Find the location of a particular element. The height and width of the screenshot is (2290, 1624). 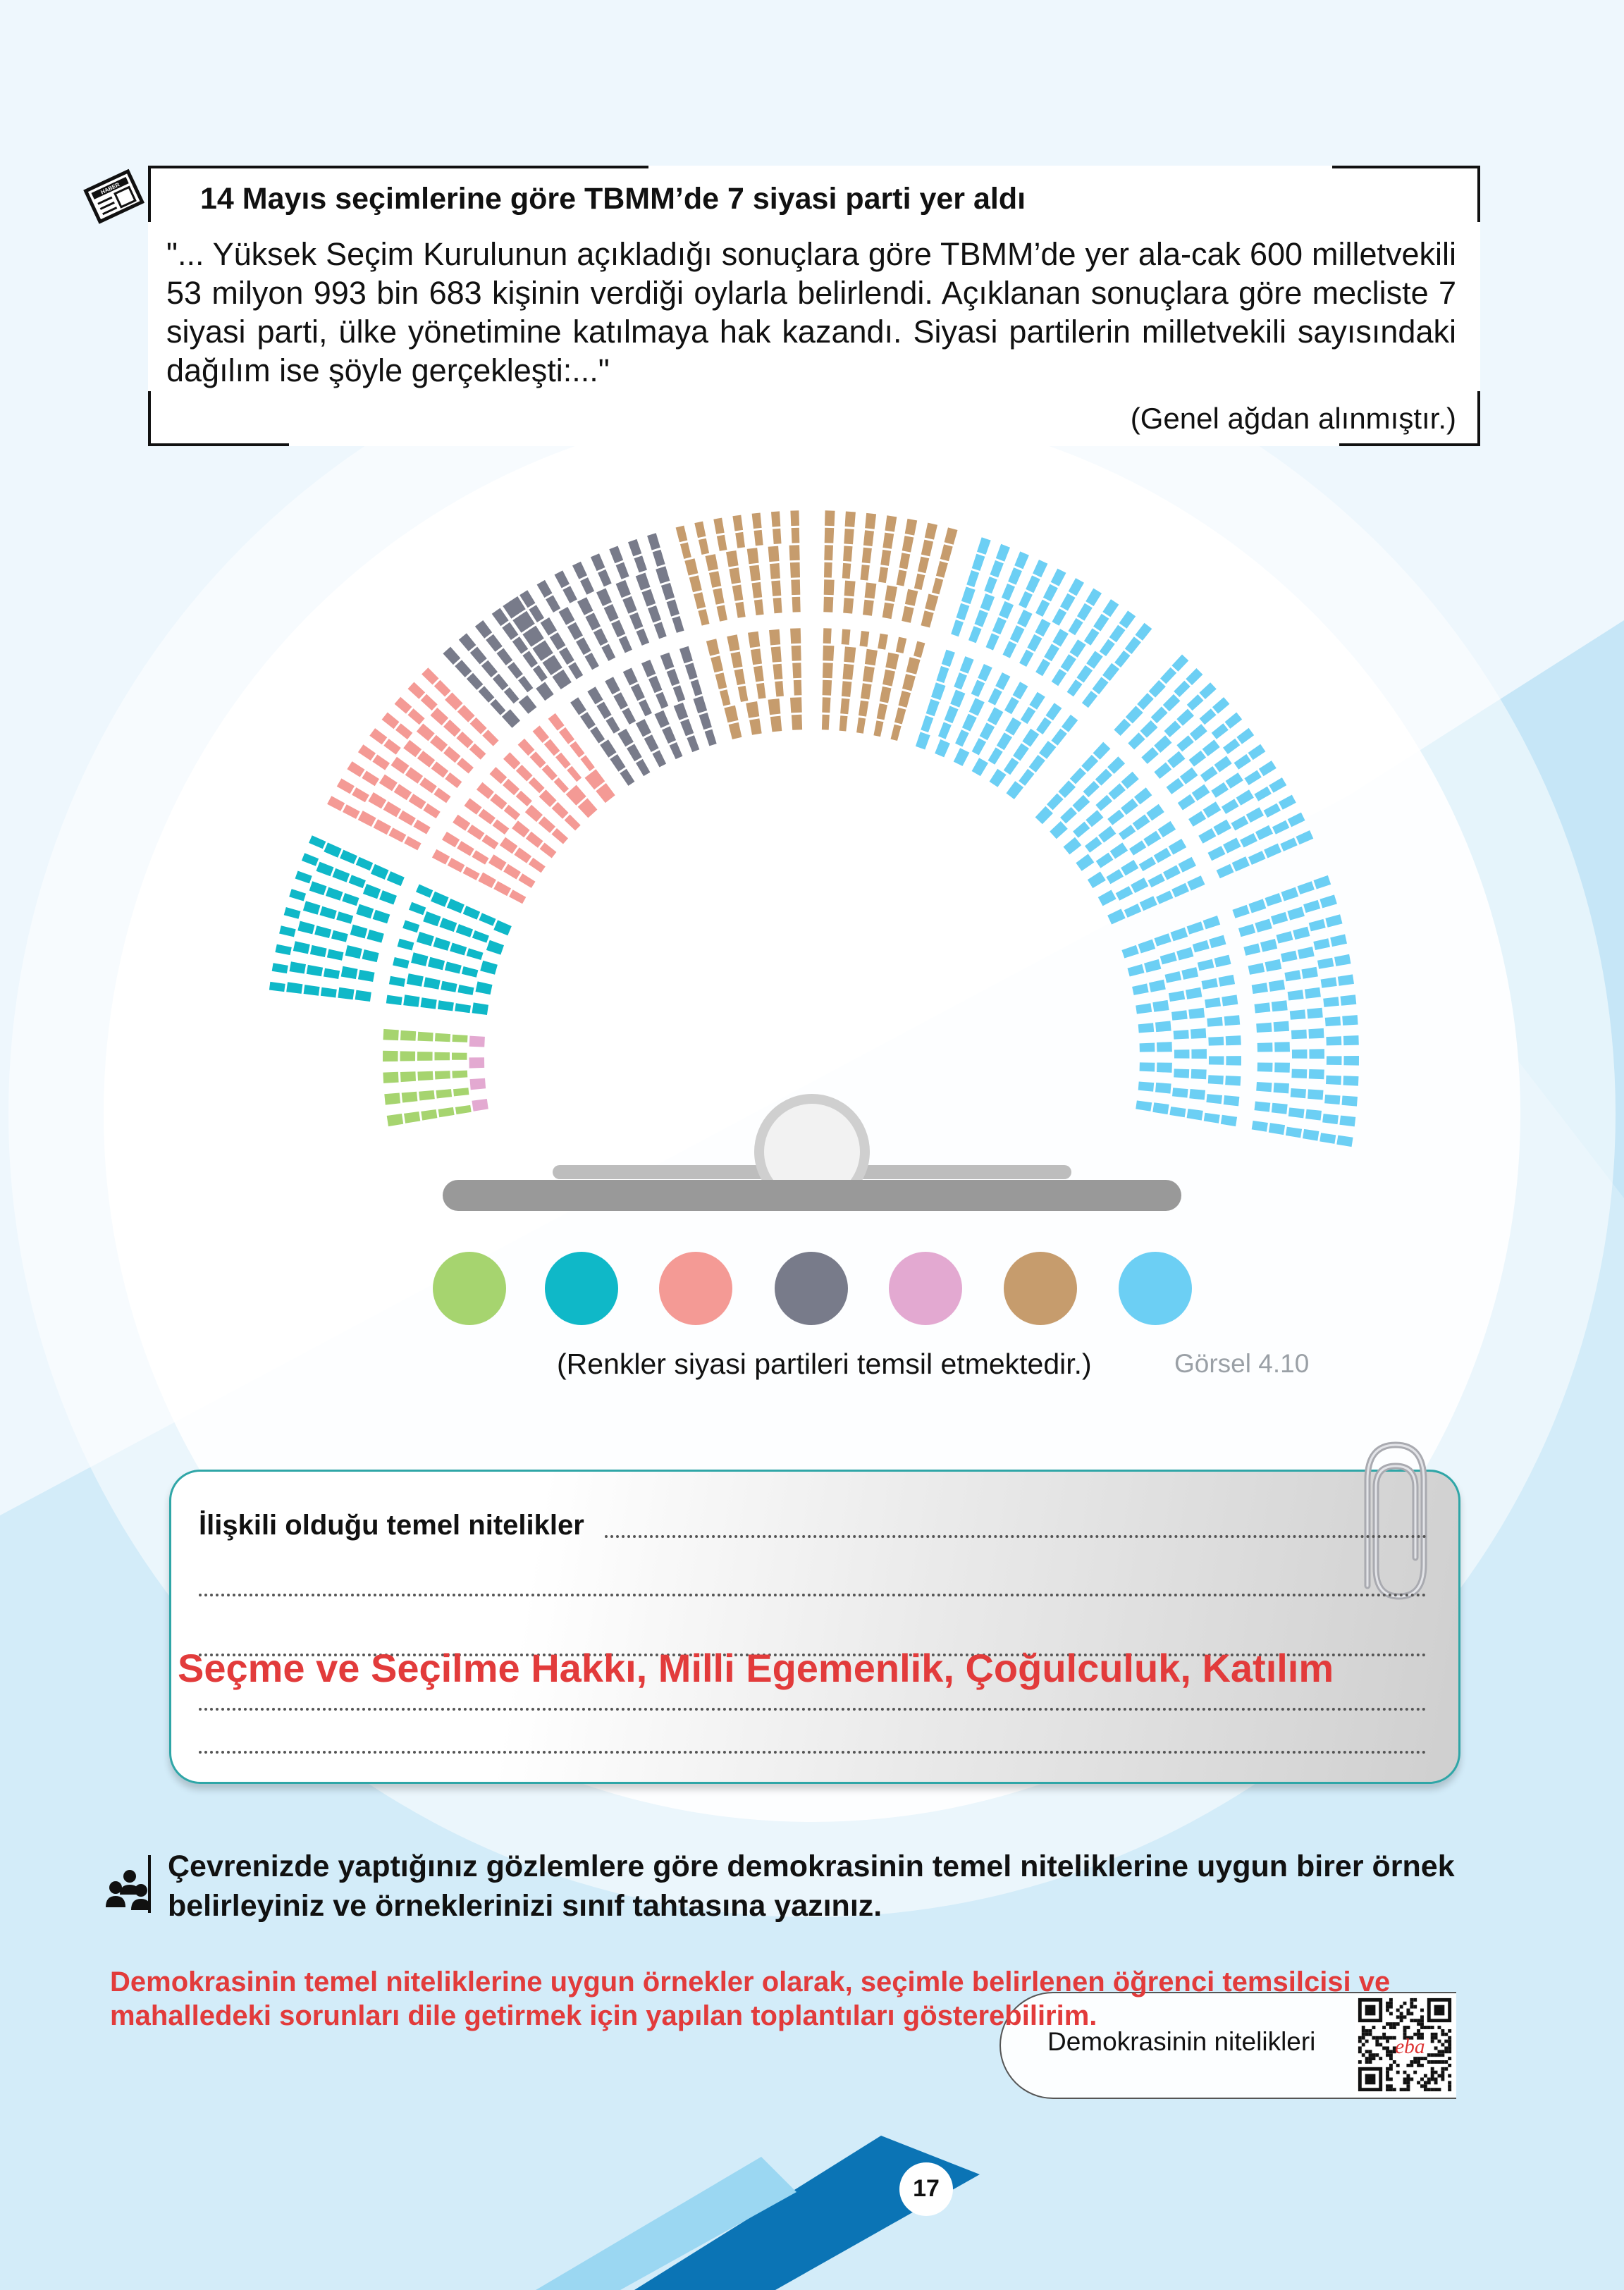

qr-code-icon: eba is located at coordinates (1405, 2045).